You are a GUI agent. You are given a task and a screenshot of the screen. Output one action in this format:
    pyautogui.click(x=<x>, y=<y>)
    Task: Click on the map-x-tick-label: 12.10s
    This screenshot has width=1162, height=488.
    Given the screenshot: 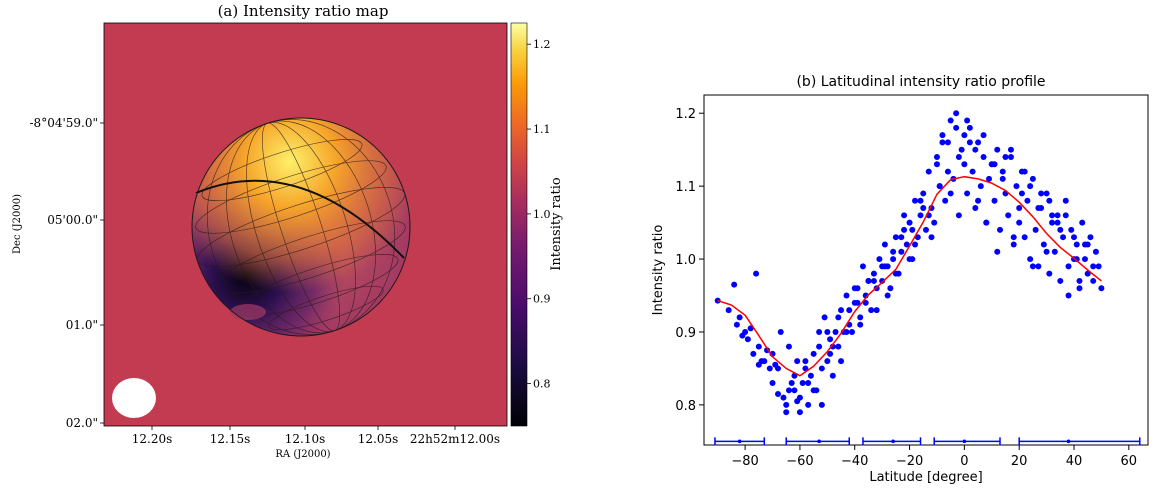 What is the action you would take?
    pyautogui.click(x=305, y=439)
    